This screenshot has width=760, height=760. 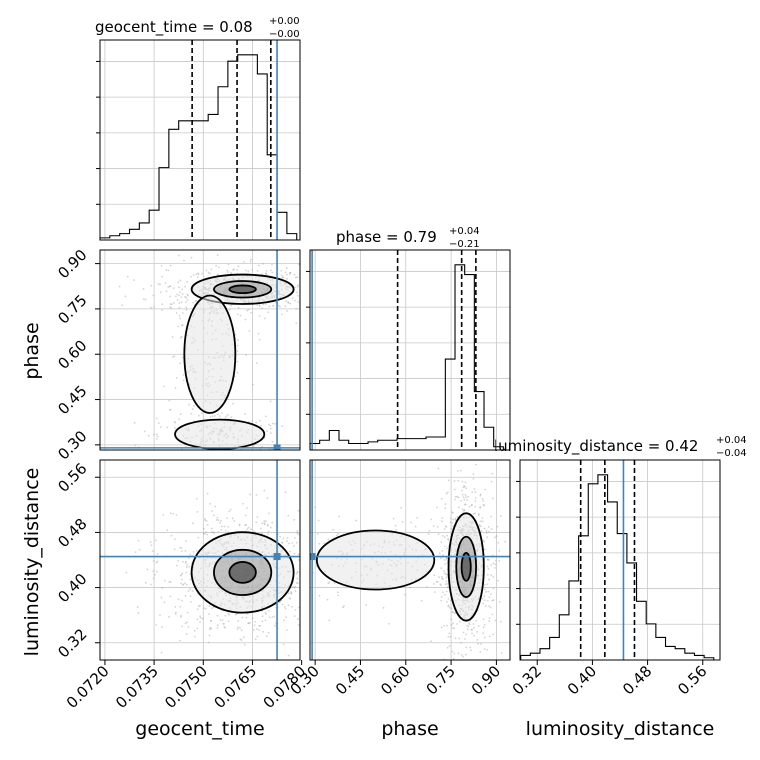 I want to click on frame-geocent_time-phase, so click(x=200, y=350).